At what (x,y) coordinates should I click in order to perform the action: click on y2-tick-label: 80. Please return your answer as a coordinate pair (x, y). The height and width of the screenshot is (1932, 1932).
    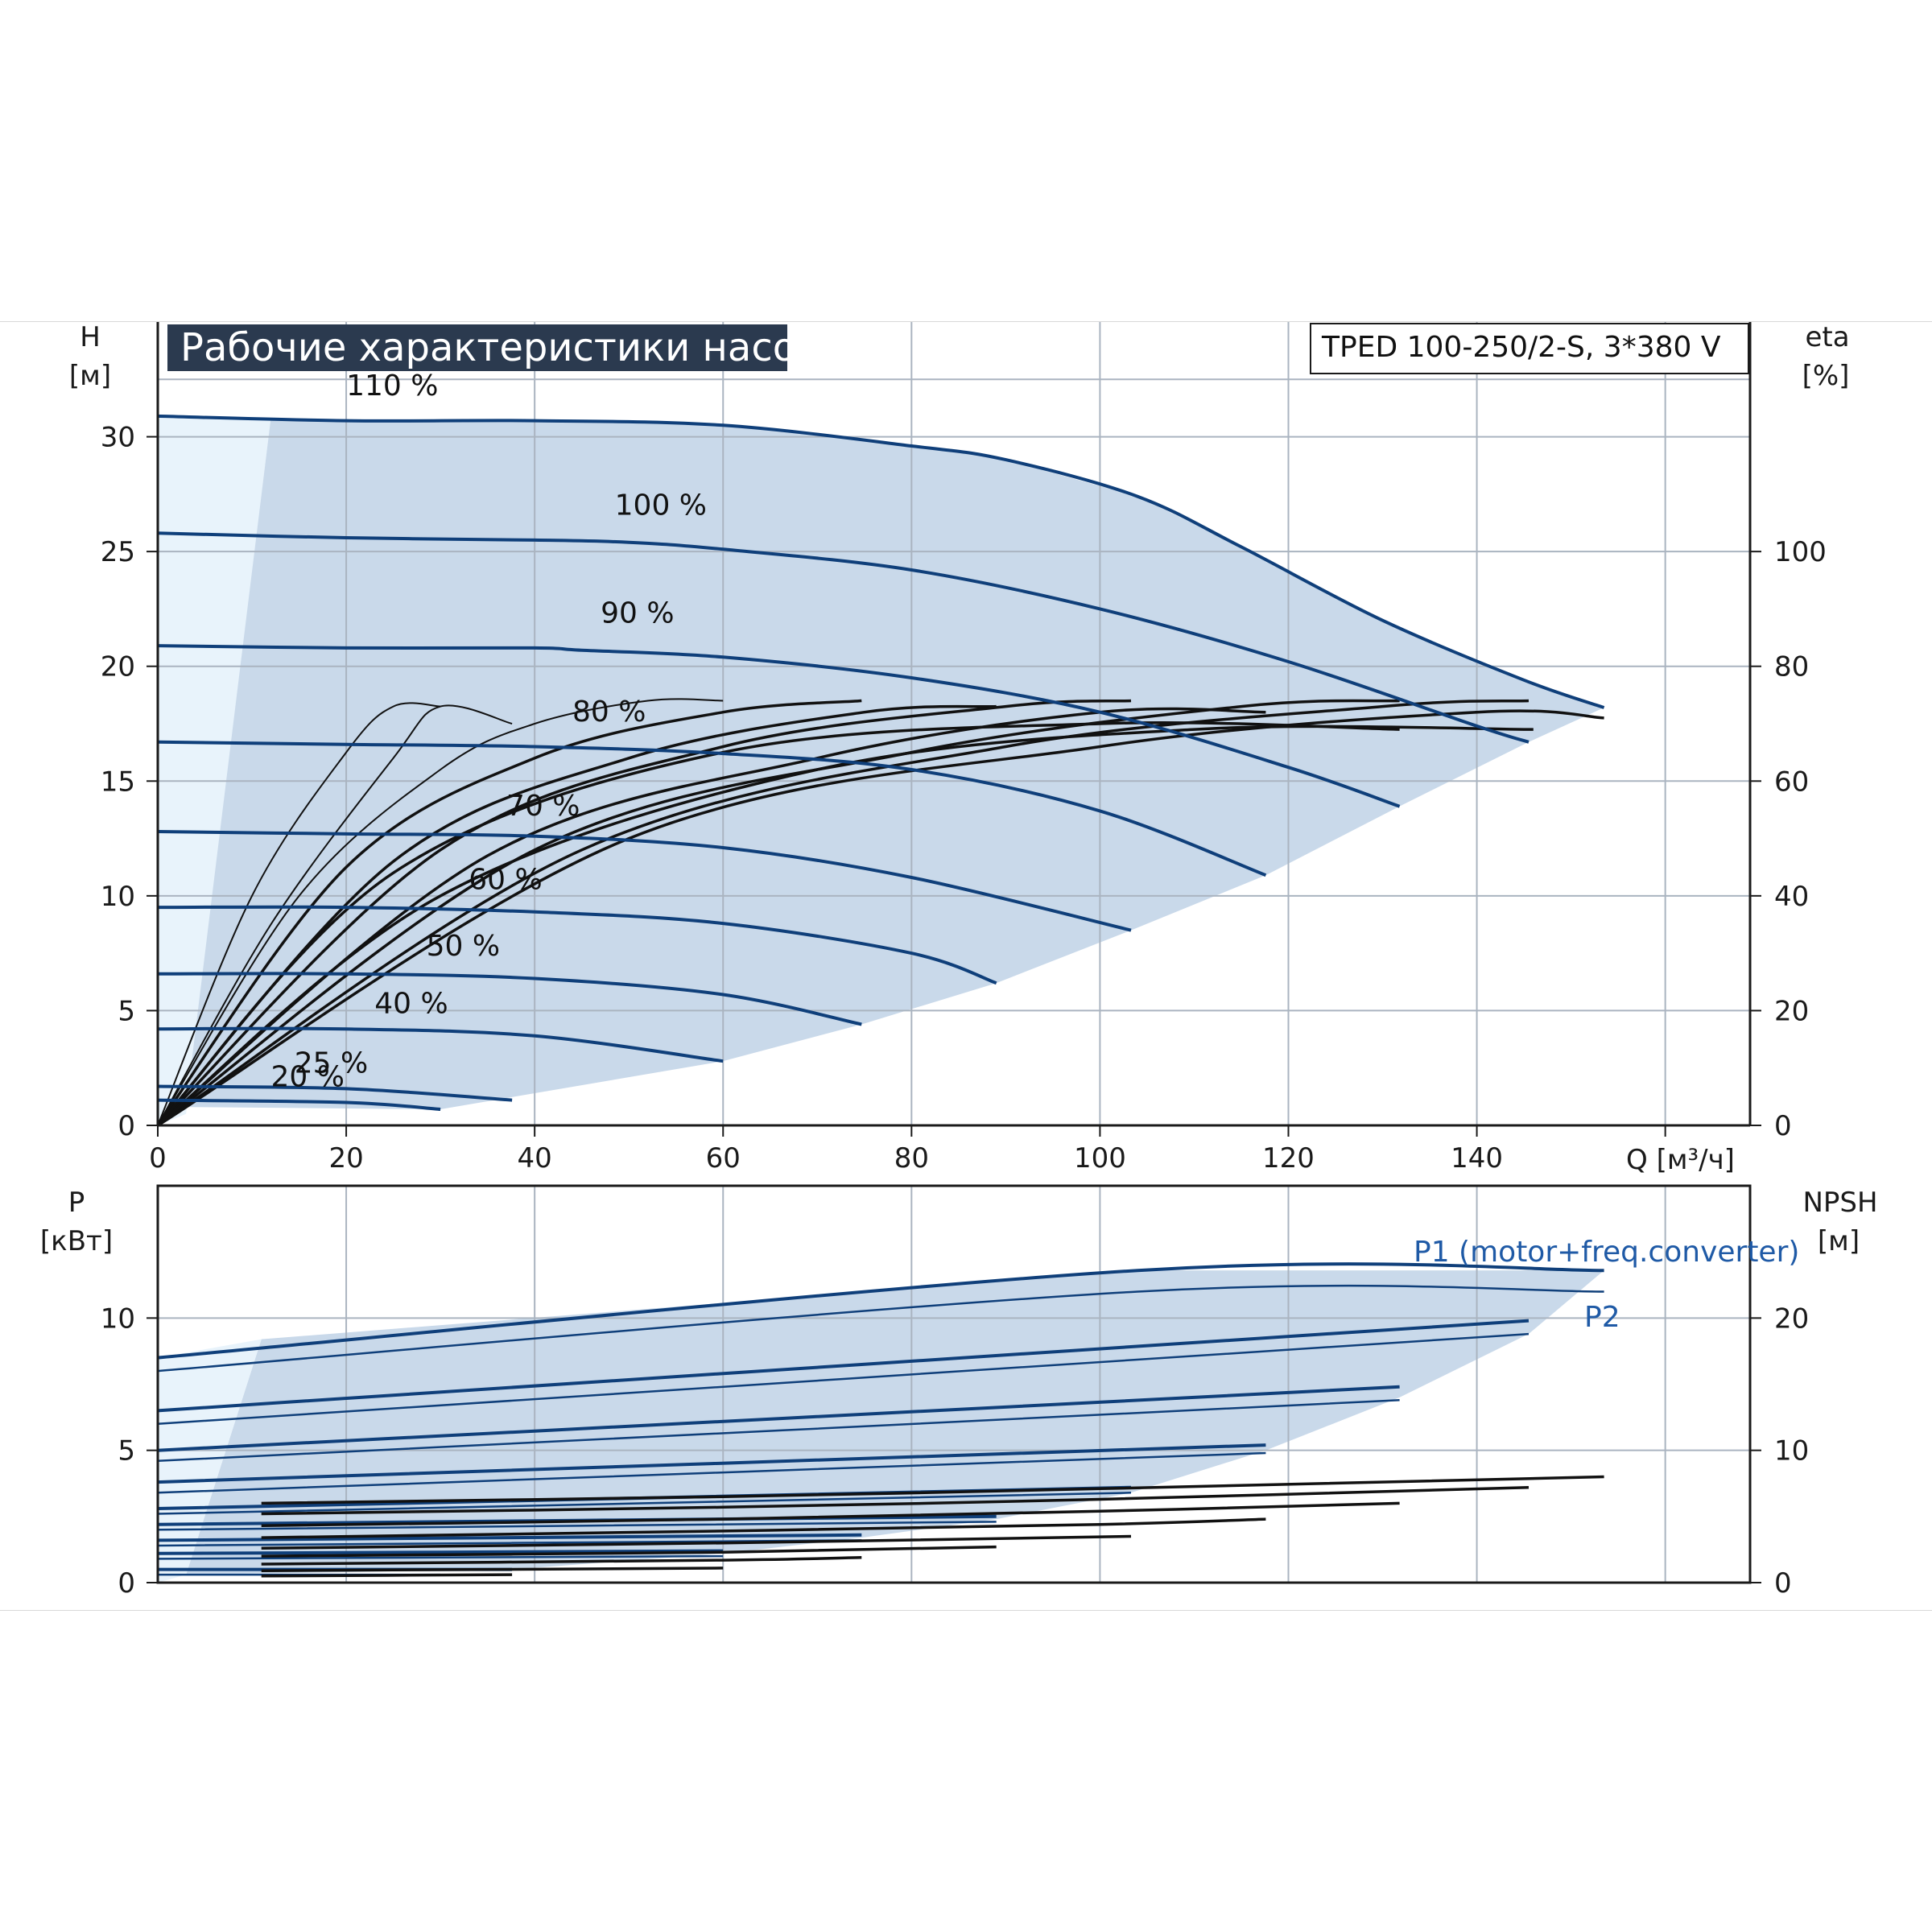
    Looking at the image, I should click on (1791, 667).